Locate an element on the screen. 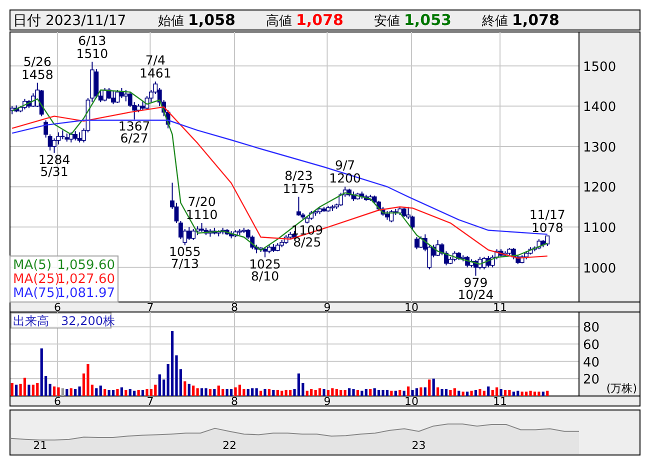 Image resolution: width=653 pixels, height=470 pixels. text: 1,078 is located at coordinates (320, 20).